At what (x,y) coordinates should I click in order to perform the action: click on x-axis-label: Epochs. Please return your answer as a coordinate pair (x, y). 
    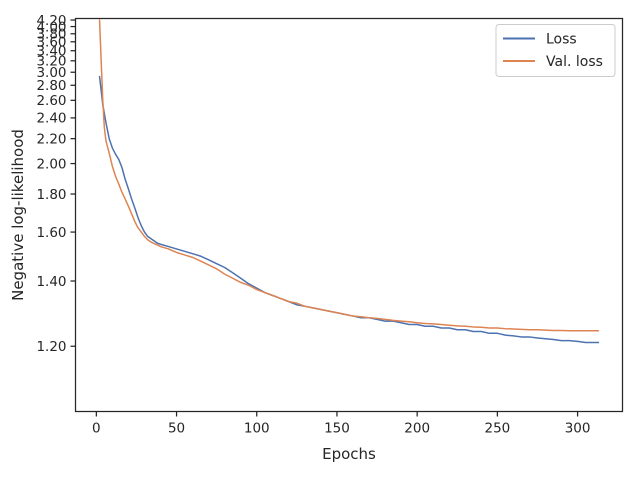
    Looking at the image, I should click on (349, 454).